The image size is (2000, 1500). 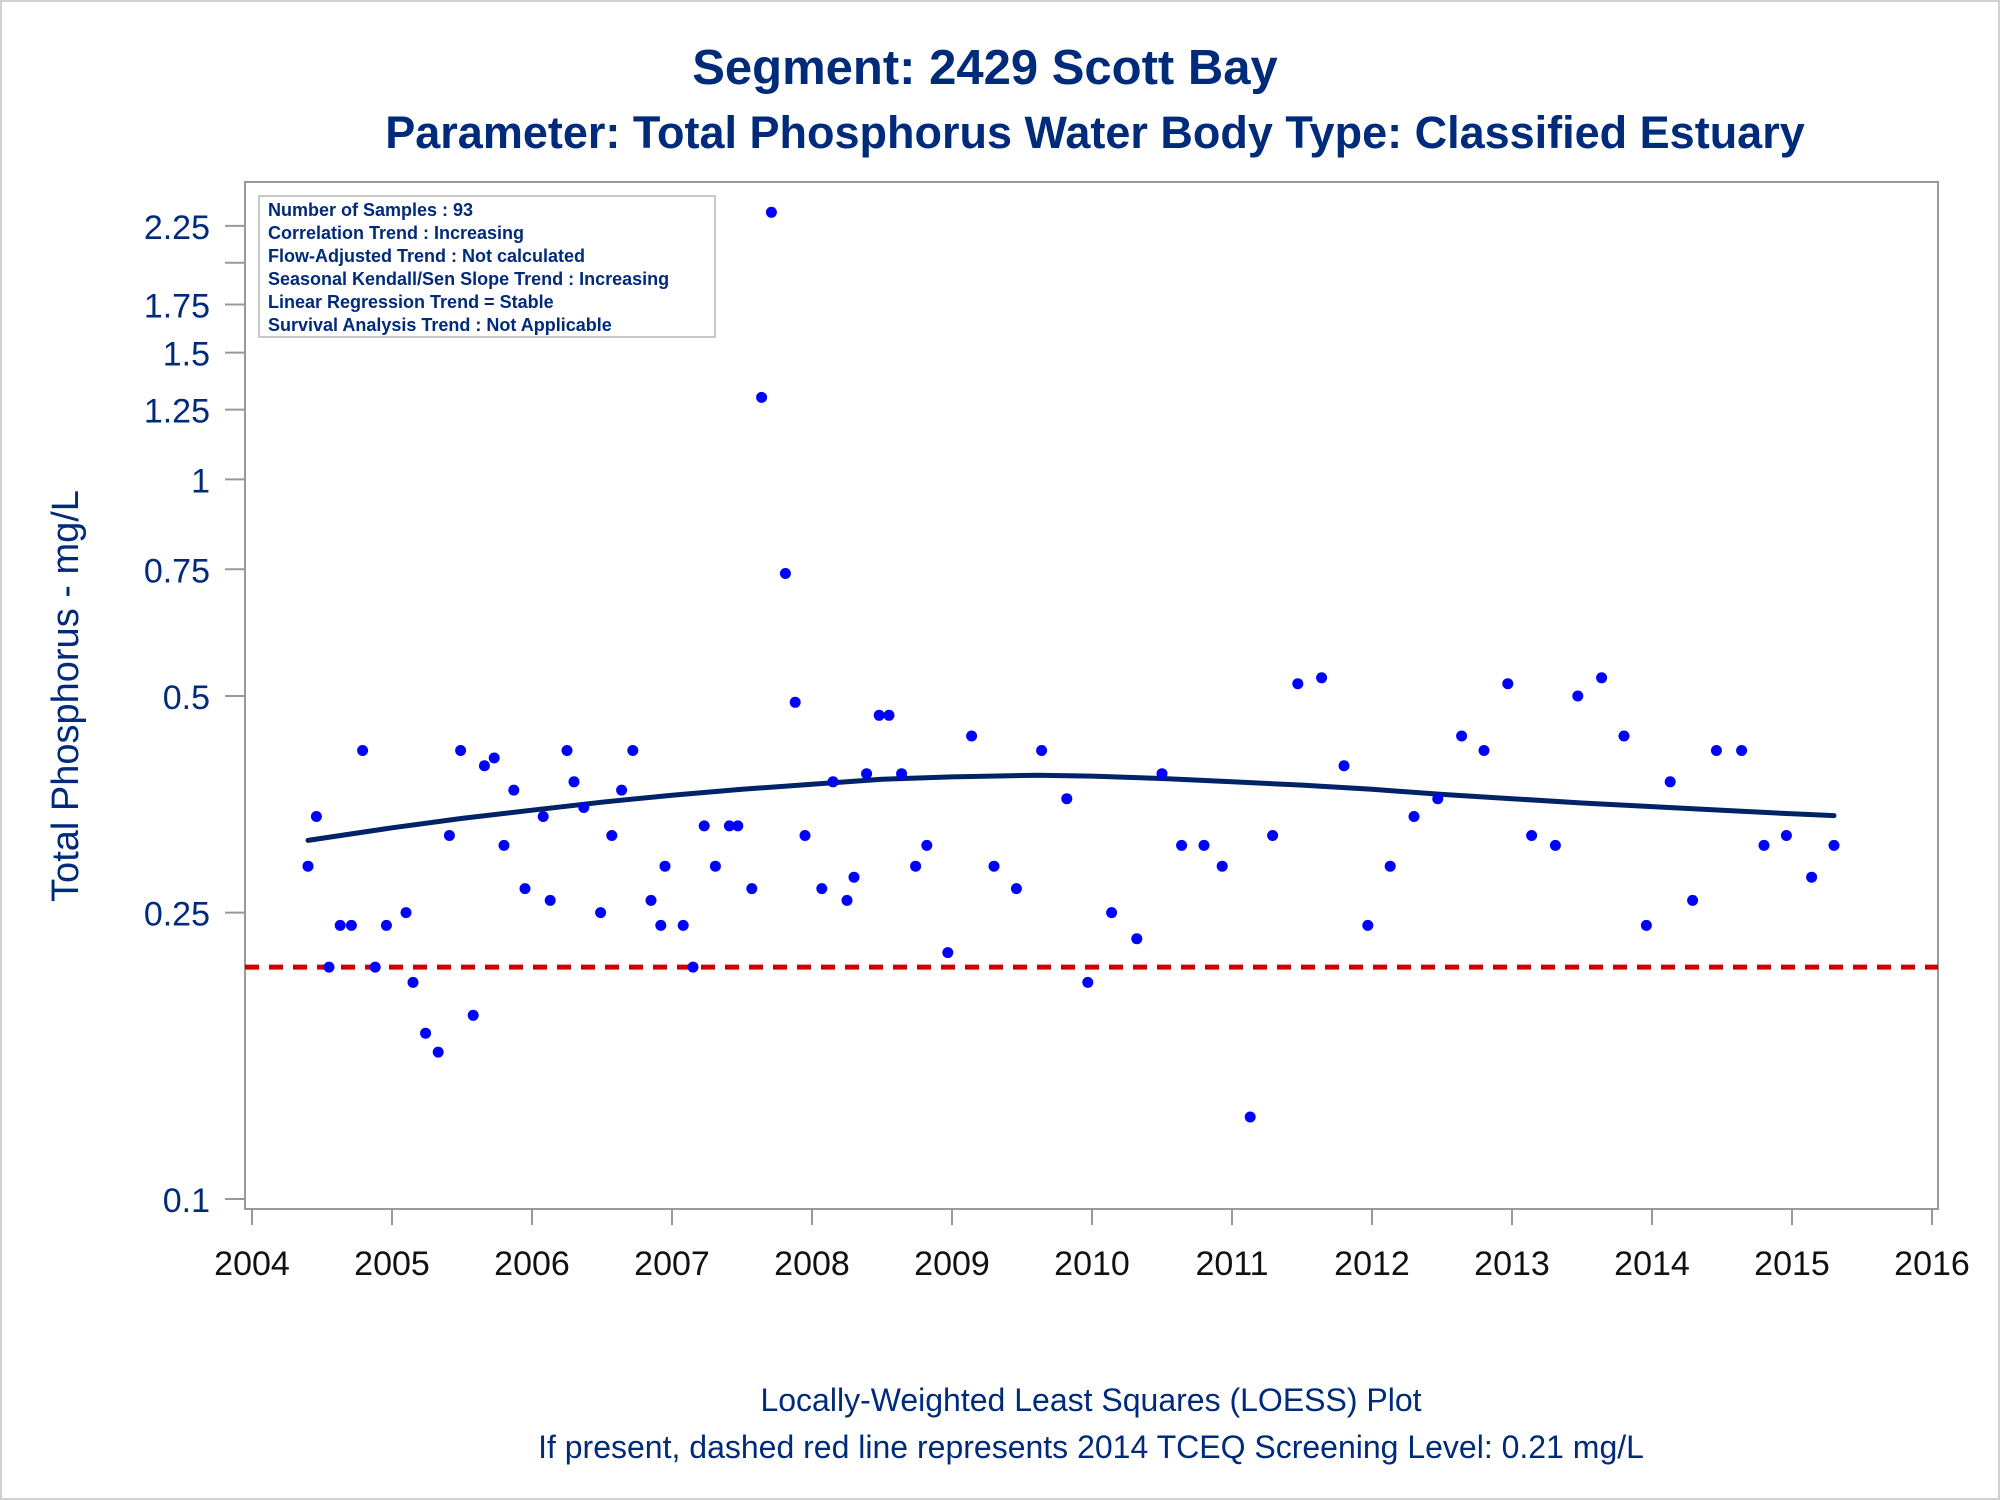 What do you see at coordinates (411, 302) in the screenshot?
I see `info-line-linear-regression: Linear Regression Trend = Stable` at bounding box center [411, 302].